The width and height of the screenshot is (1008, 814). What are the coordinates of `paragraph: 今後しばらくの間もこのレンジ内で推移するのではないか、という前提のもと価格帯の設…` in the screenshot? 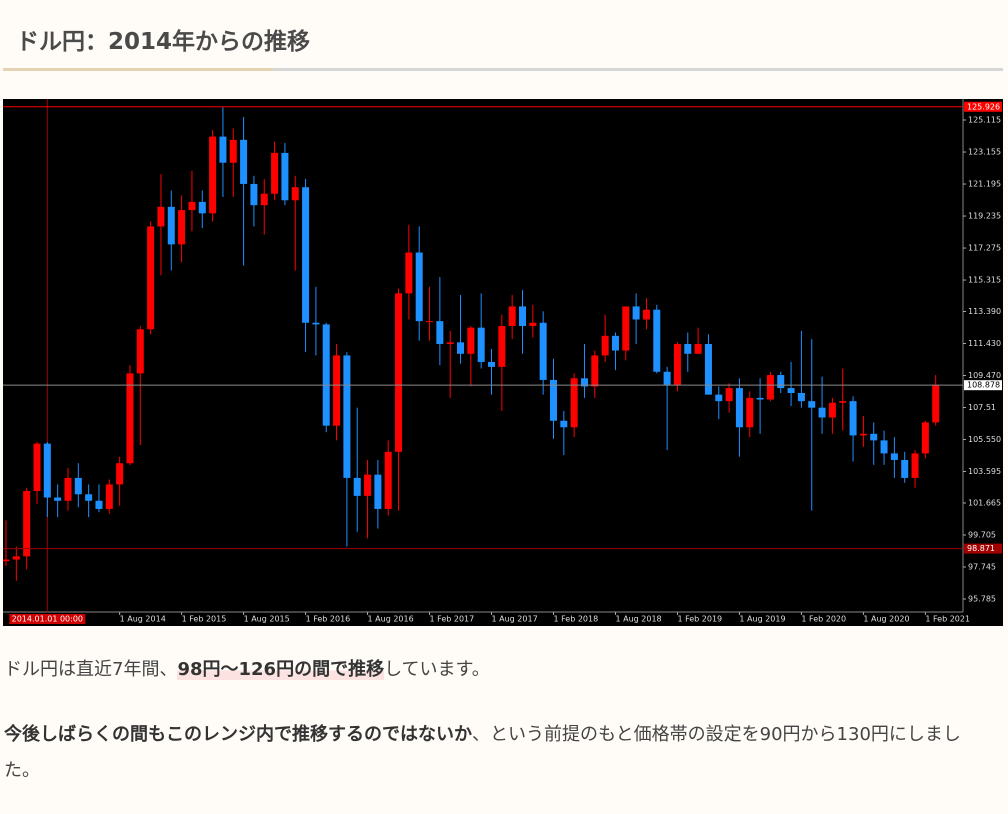 It's located at (499, 753).